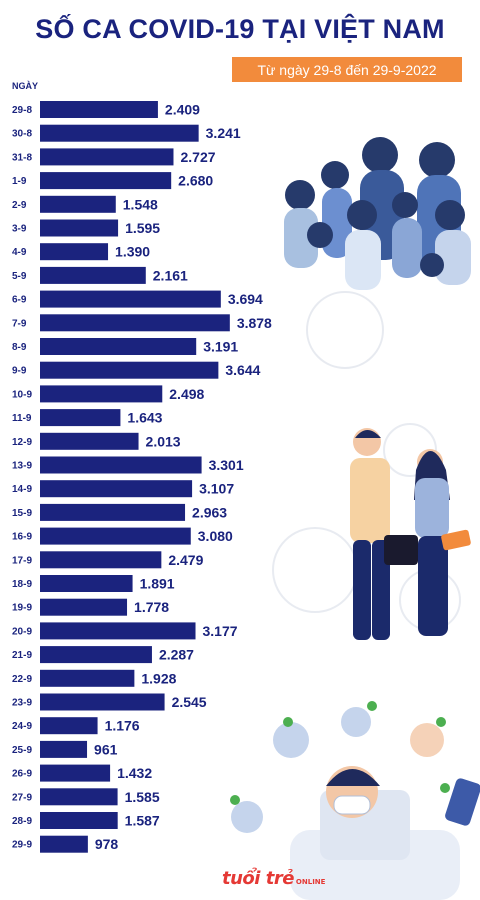  Describe the element at coordinates (182, 110) in the screenshot. I see `value-label: 2.409` at that location.